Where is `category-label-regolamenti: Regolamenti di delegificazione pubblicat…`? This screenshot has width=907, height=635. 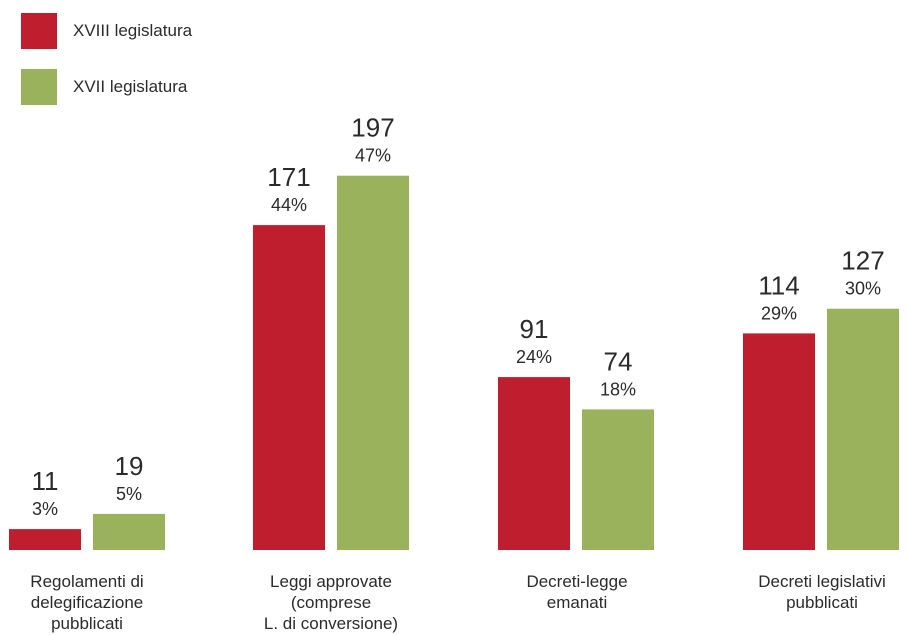
category-label-regolamenti: Regolamenti di delegificazione pubblicat… is located at coordinates (87, 602).